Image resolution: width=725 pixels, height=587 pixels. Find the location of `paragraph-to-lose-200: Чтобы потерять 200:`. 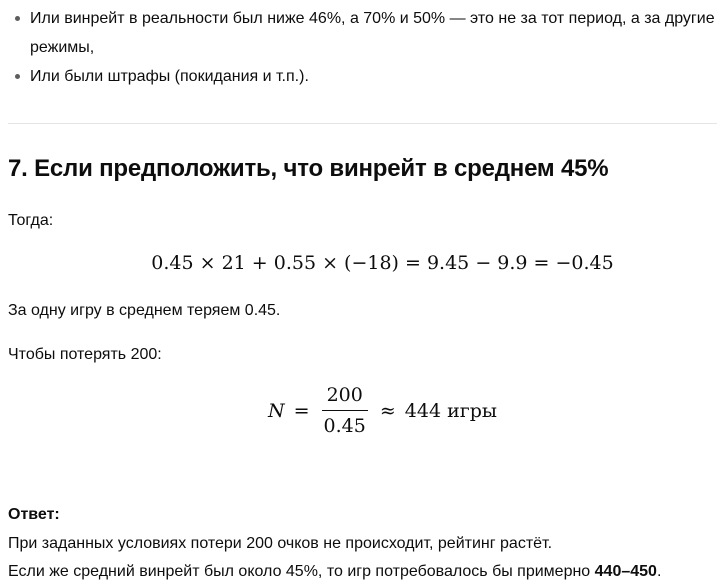

paragraph-to-lose-200: Чтобы потерять 200: is located at coordinates (85, 354).